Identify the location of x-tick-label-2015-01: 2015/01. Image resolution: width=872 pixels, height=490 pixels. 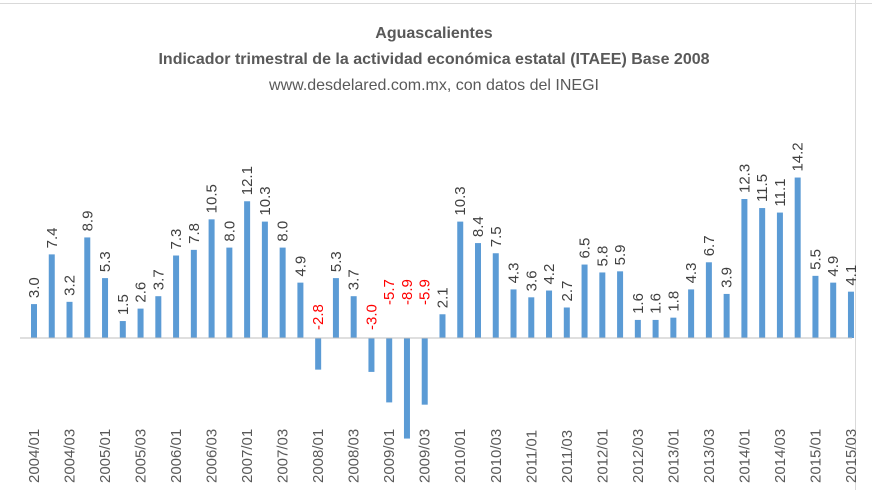
(815, 456).